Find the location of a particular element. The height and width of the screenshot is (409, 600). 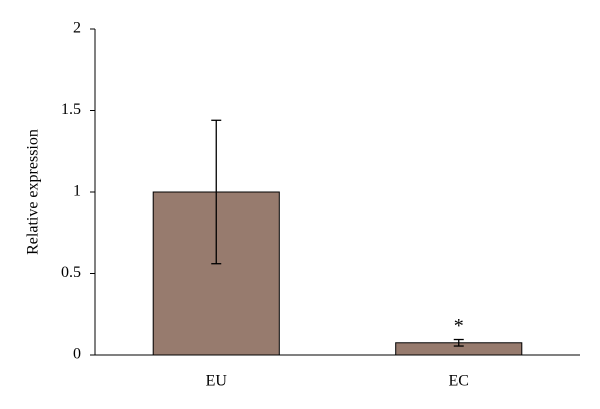

annotation: * is located at coordinates (459, 326).